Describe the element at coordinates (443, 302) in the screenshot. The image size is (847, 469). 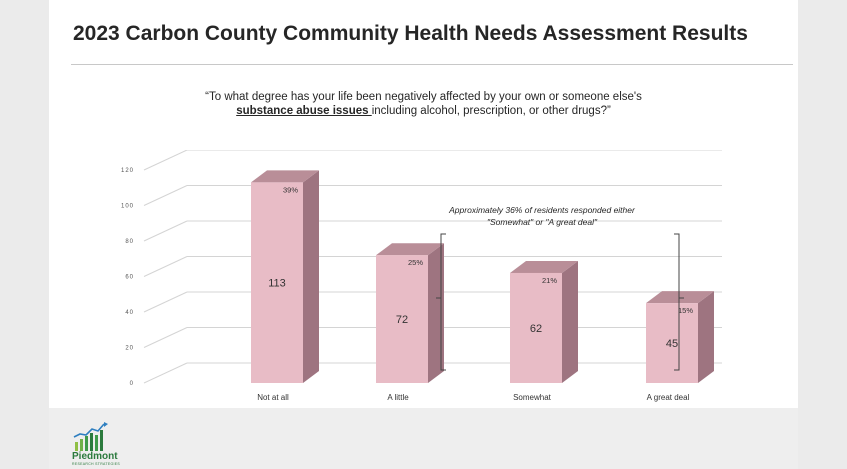
I see `bracket-left` at that location.